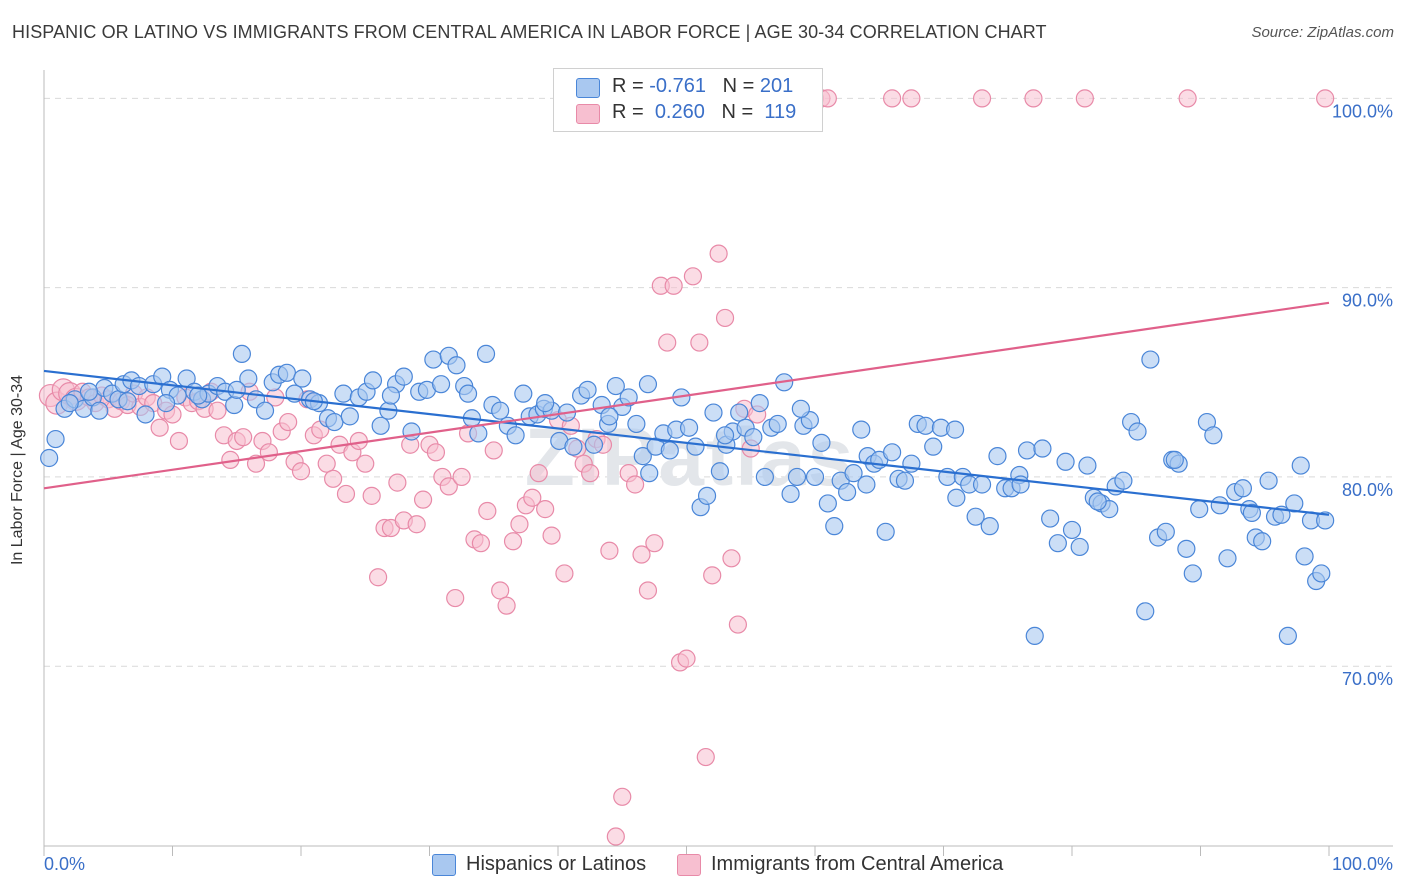  Describe the element at coordinates (688, 100) in the screenshot. I see `correlation-legend: R = -0.761 N = 201 R = 0.260 N = 119` at that location.